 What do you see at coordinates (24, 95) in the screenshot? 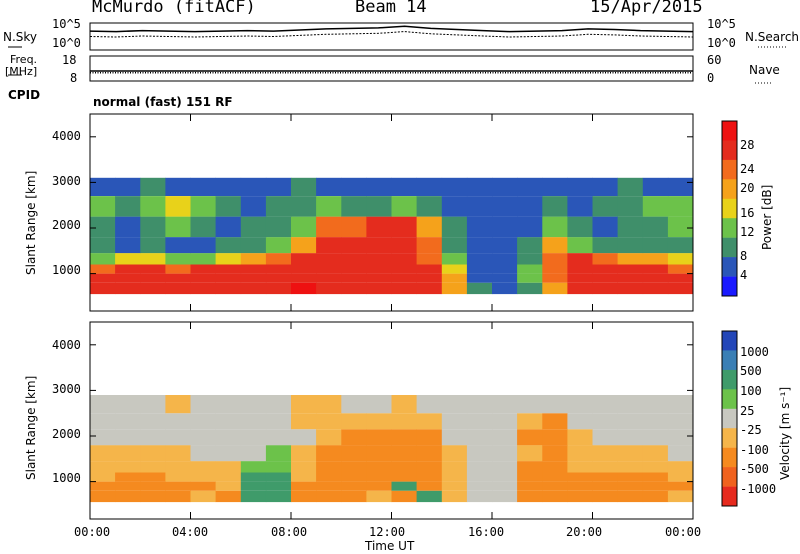
I see `cpid-label: CPID` at bounding box center [24, 95].